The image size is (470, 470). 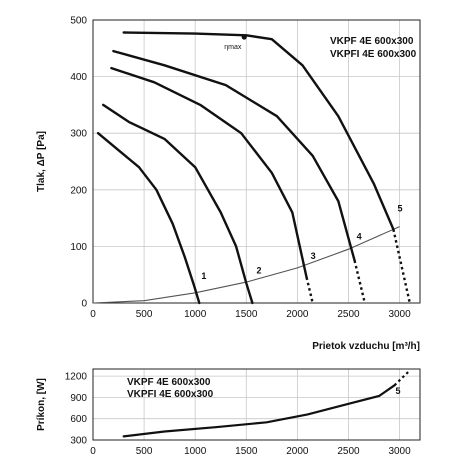 I want to click on power-y-axis-title: Príkon, [W], so click(x=41, y=404).